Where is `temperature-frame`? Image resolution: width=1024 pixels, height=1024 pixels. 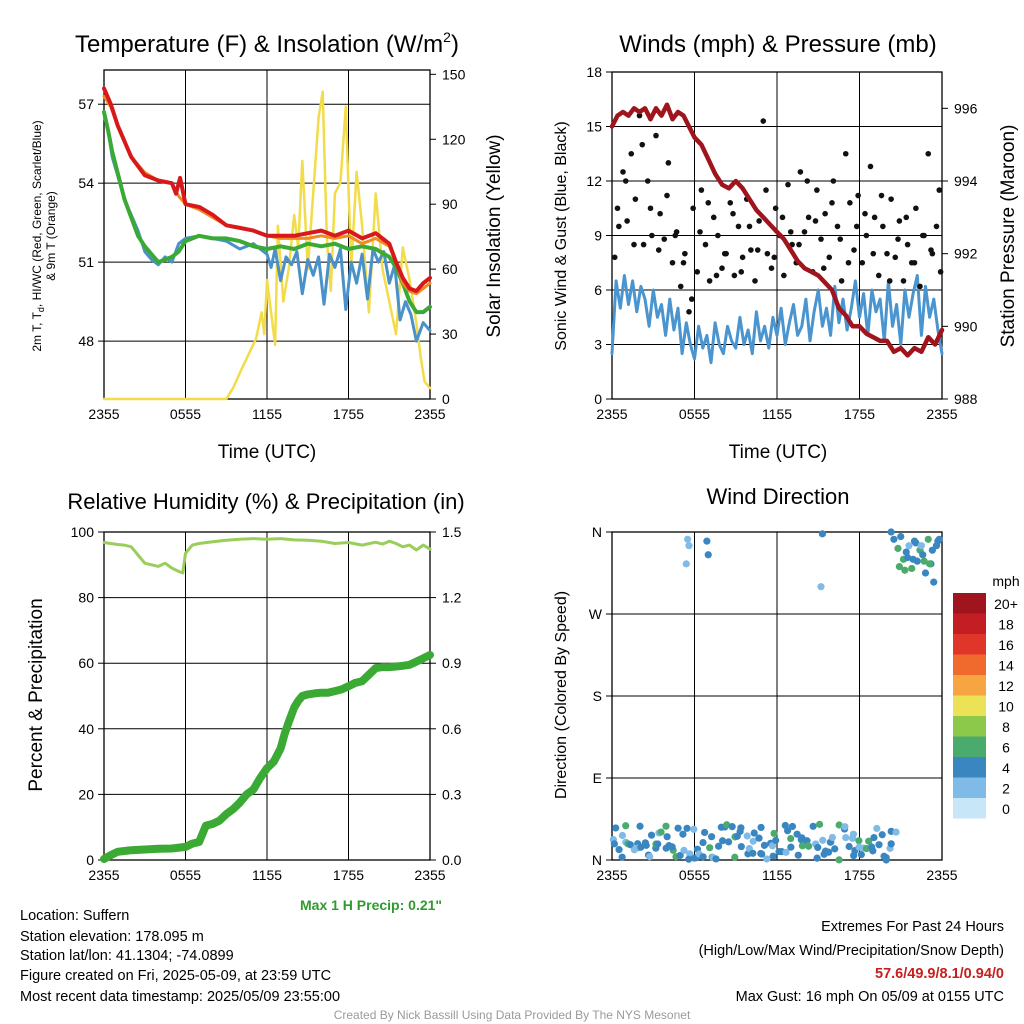 temperature-frame is located at coordinates (267, 234).